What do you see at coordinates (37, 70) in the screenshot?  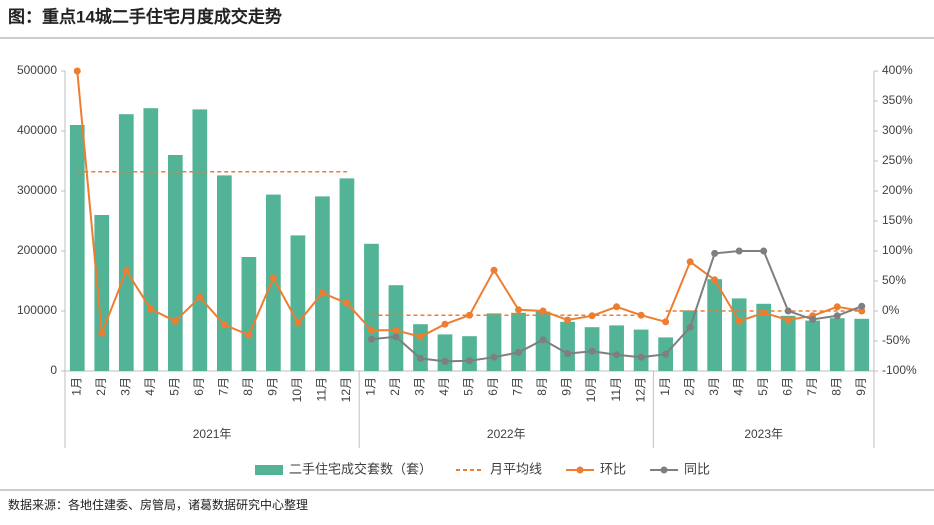 I see `y-tick-label: 500000` at bounding box center [37, 70].